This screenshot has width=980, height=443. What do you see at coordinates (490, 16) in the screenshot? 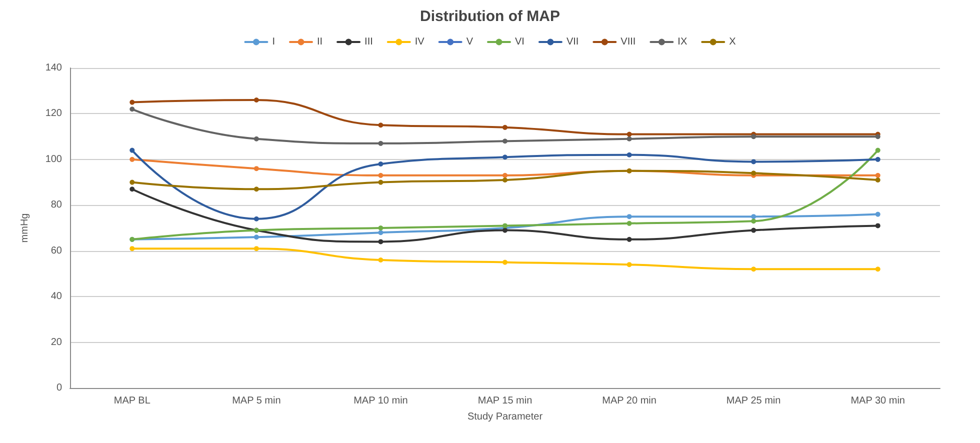
I see `chart-title: Distribution of MAP` at bounding box center [490, 16].